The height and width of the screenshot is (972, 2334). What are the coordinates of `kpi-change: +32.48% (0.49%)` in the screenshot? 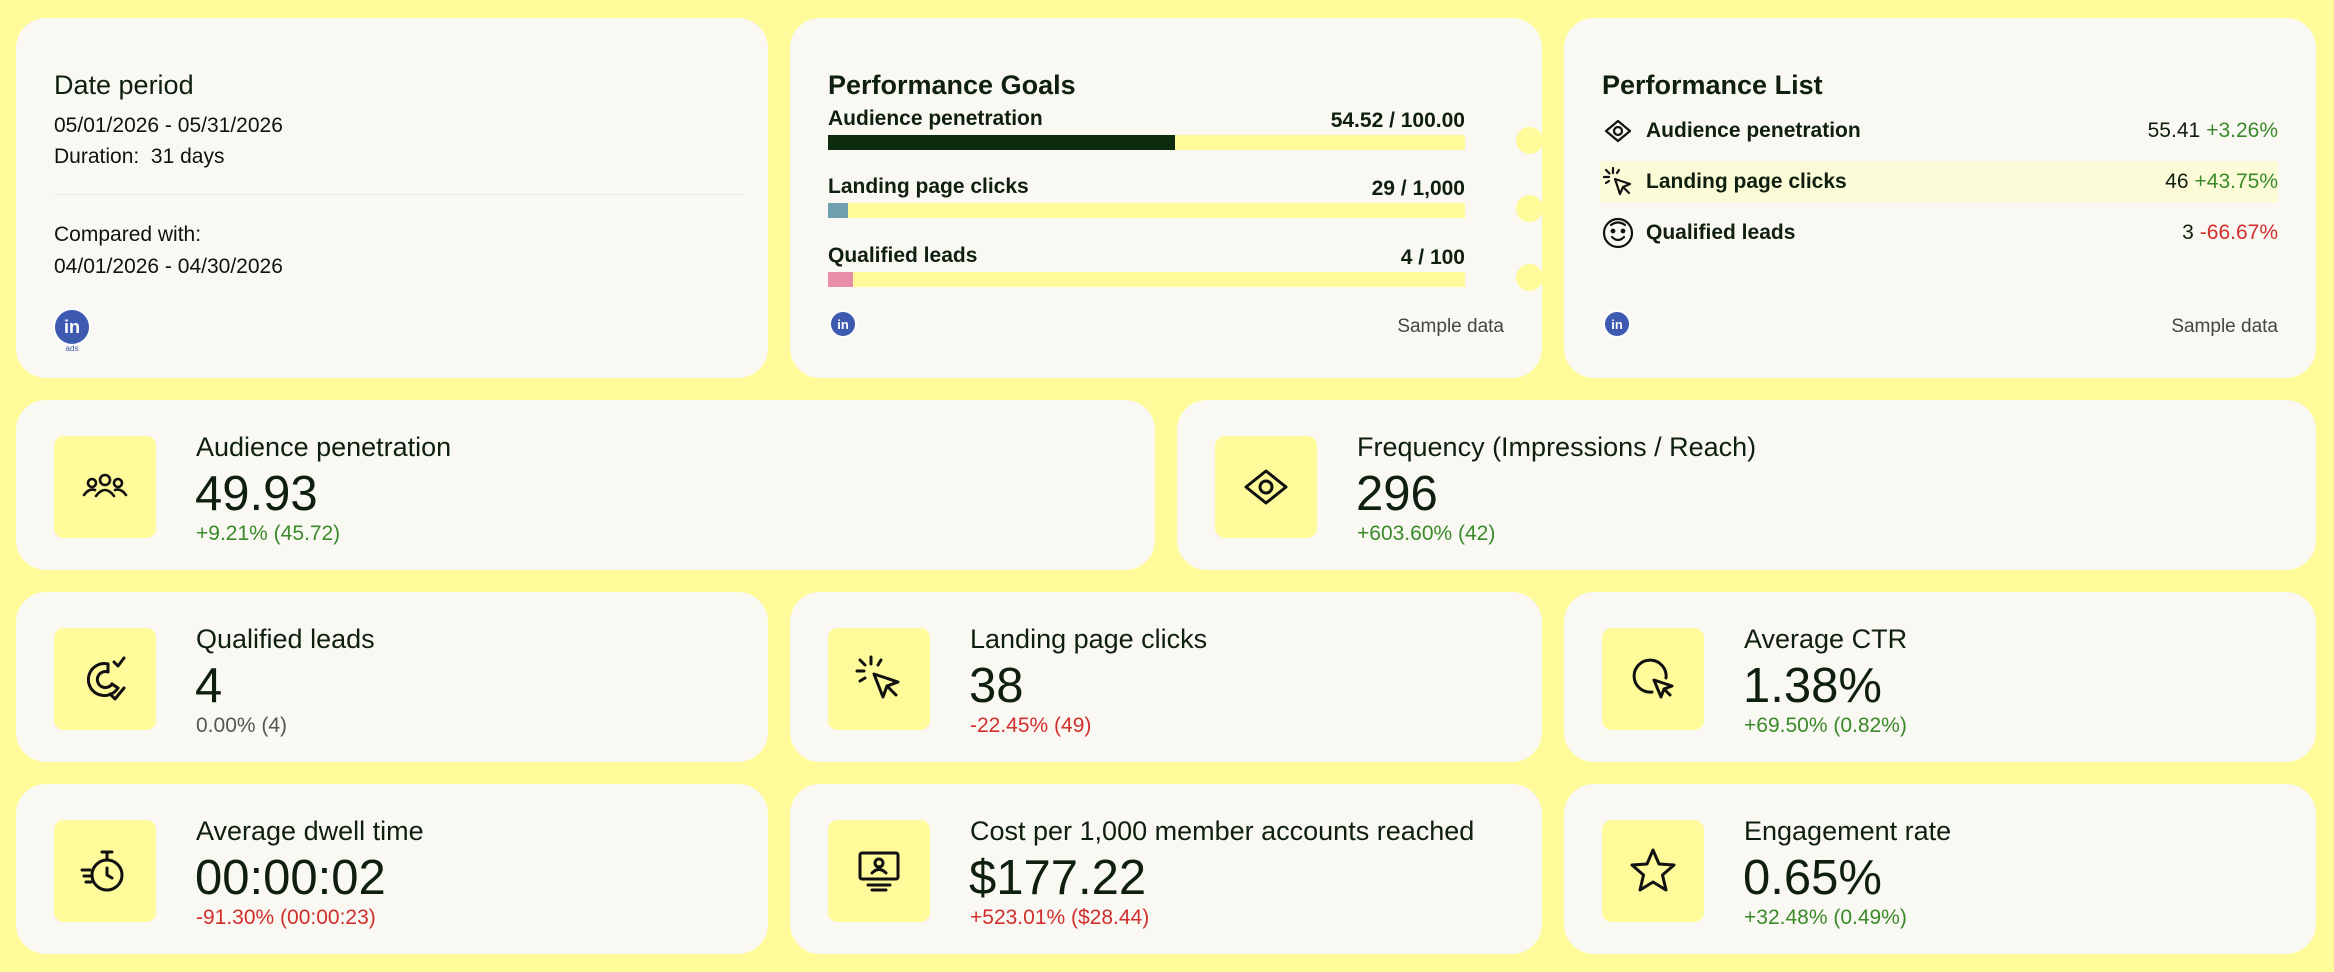 It's located at (1825, 917).